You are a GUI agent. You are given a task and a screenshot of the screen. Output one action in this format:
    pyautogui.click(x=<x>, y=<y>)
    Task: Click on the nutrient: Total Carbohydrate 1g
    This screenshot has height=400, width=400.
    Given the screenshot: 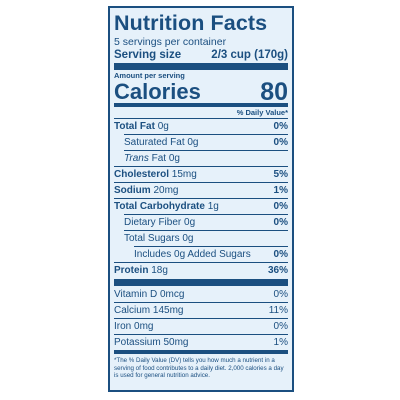 What is the action you would take?
    pyautogui.click(x=166, y=206)
    